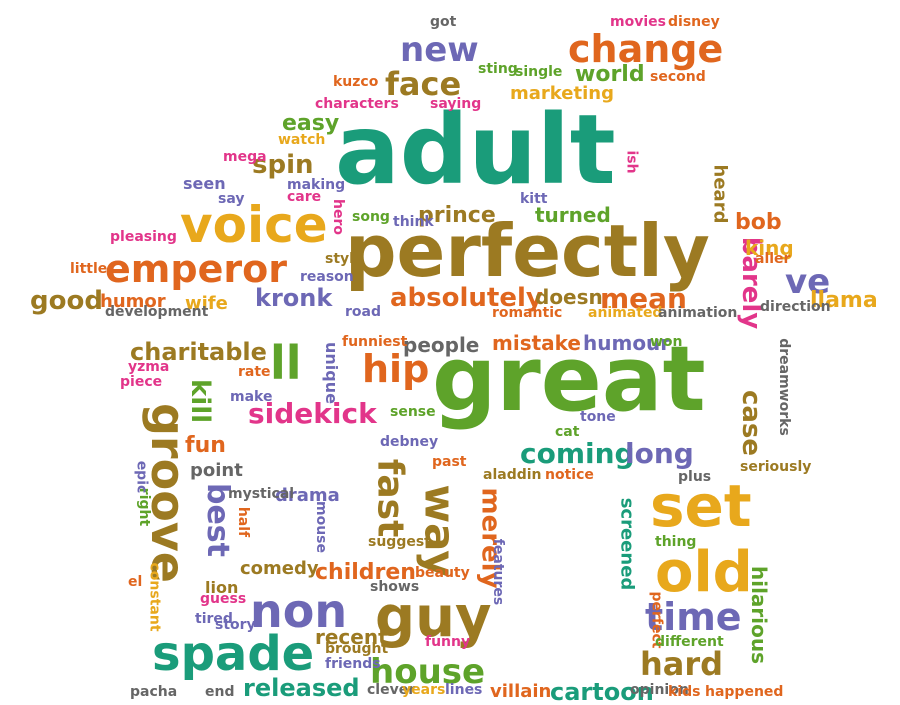 The width and height of the screenshot is (900, 705). What do you see at coordinates (562, 93) in the screenshot?
I see `word-marketing: marketing` at bounding box center [562, 93].